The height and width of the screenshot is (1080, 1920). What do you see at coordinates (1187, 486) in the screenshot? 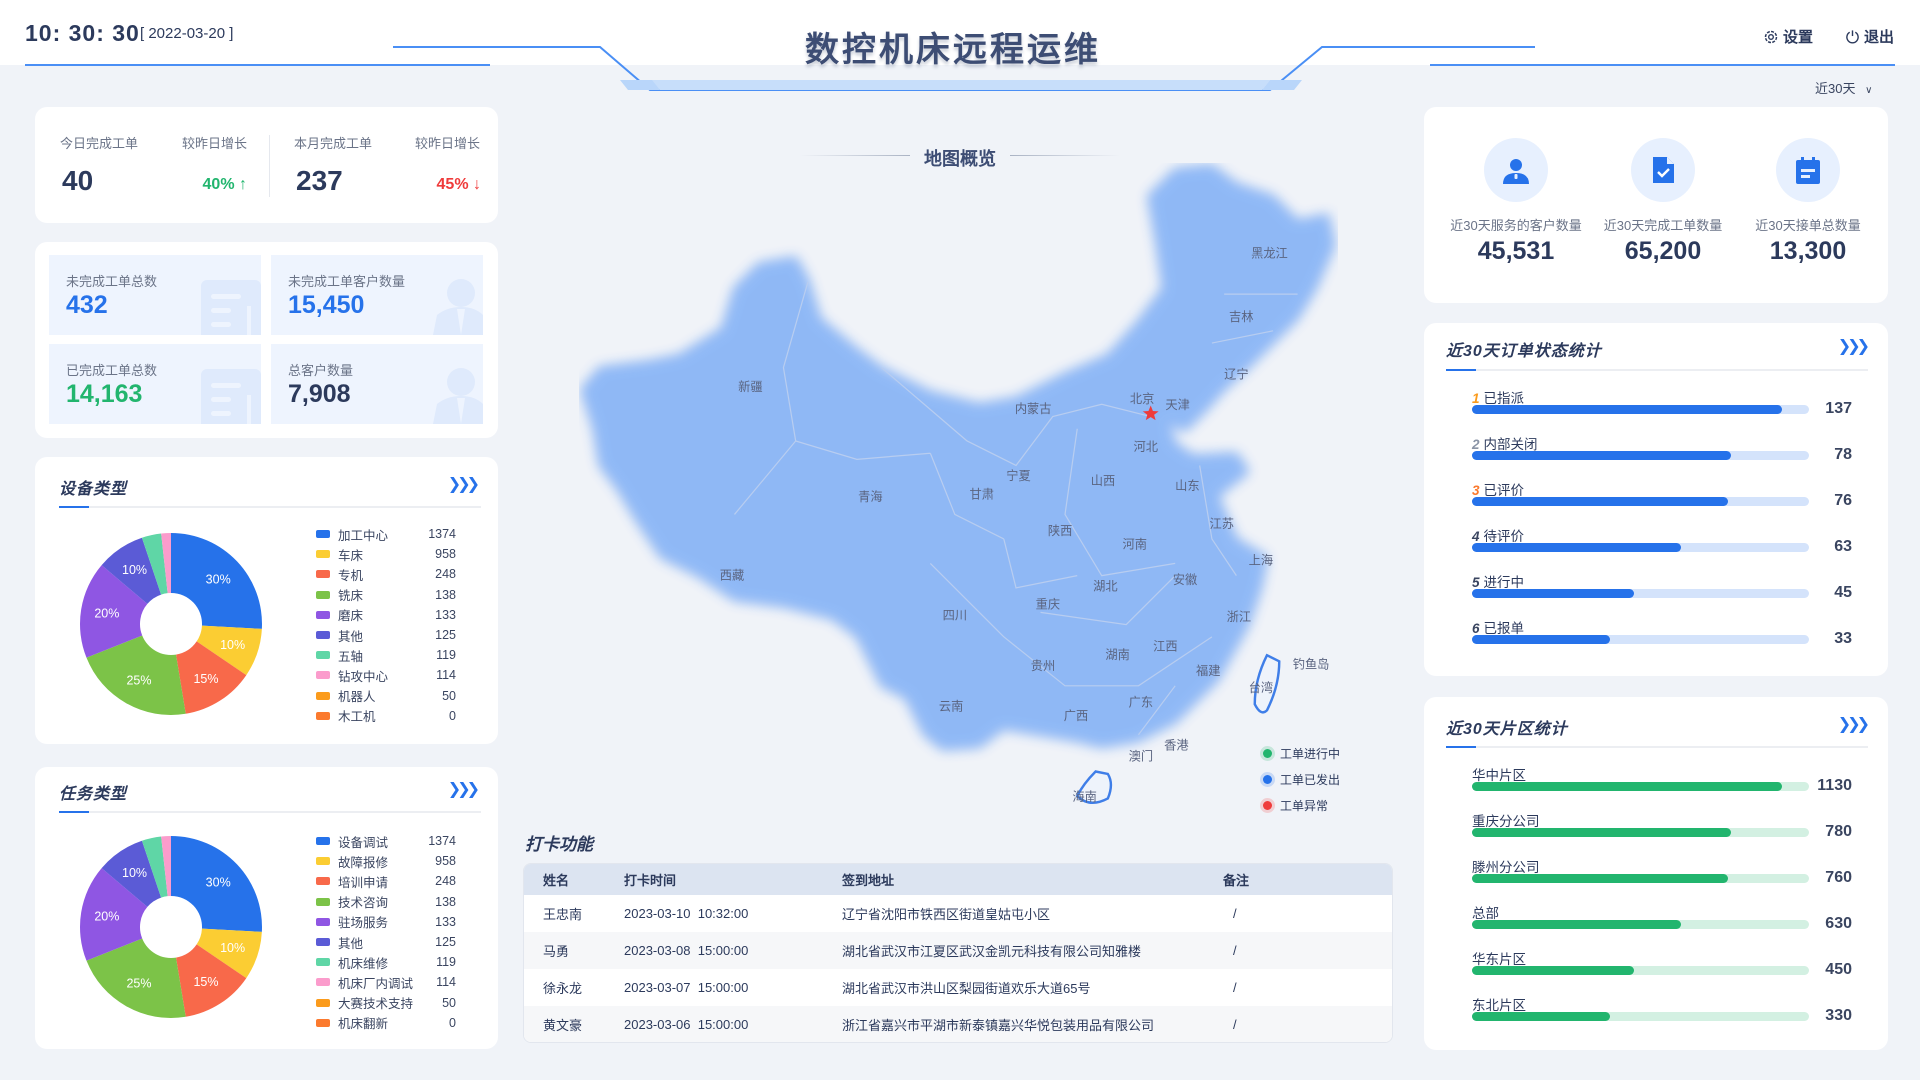
I see `province-label: 山东` at bounding box center [1187, 486].